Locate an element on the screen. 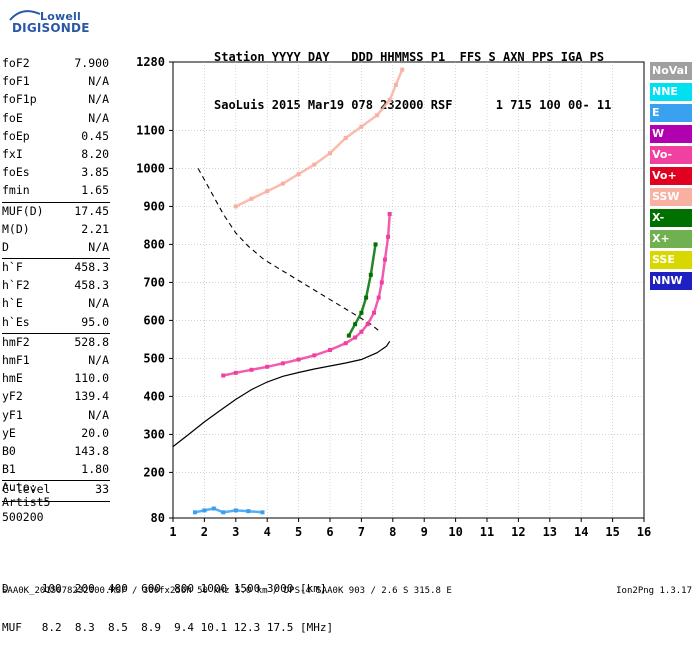 This screenshot has height=647, width=700. param-row-d: D N/A is located at coordinates (57, 249).